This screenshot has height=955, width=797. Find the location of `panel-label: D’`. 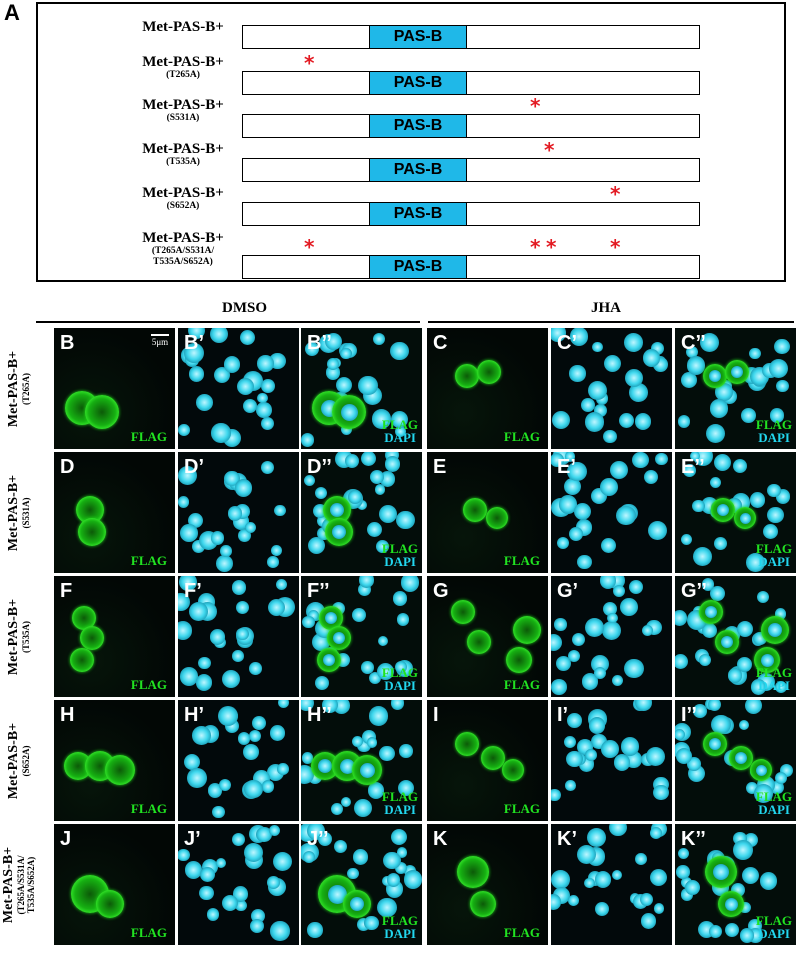

panel-label: D’ is located at coordinates (194, 467).